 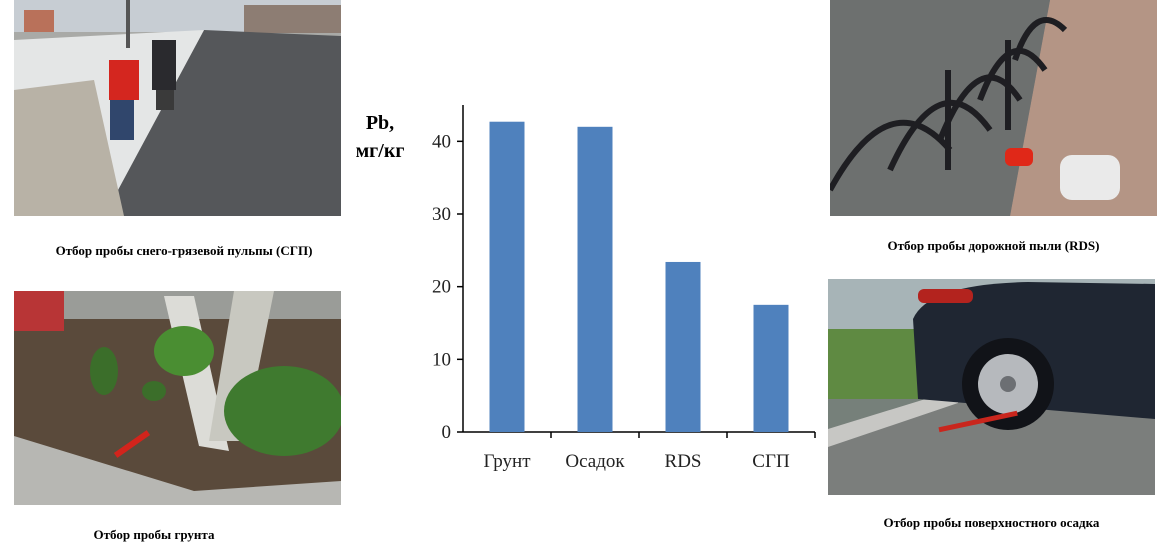 I want to click on caption-soil: Отбор пробы грунта, so click(x=154, y=534).